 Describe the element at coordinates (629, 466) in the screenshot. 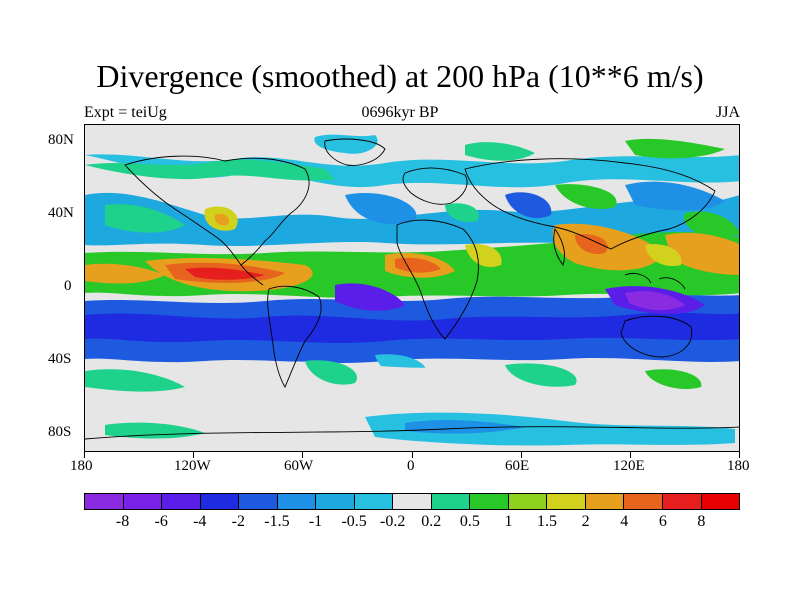

I see `lon-label-120e: 120E` at that location.